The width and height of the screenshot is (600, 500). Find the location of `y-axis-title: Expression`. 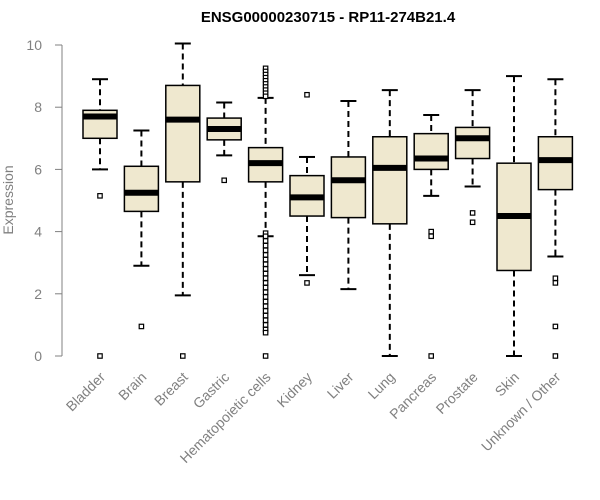

y-axis-title: Expression is located at coordinates (8, 199).